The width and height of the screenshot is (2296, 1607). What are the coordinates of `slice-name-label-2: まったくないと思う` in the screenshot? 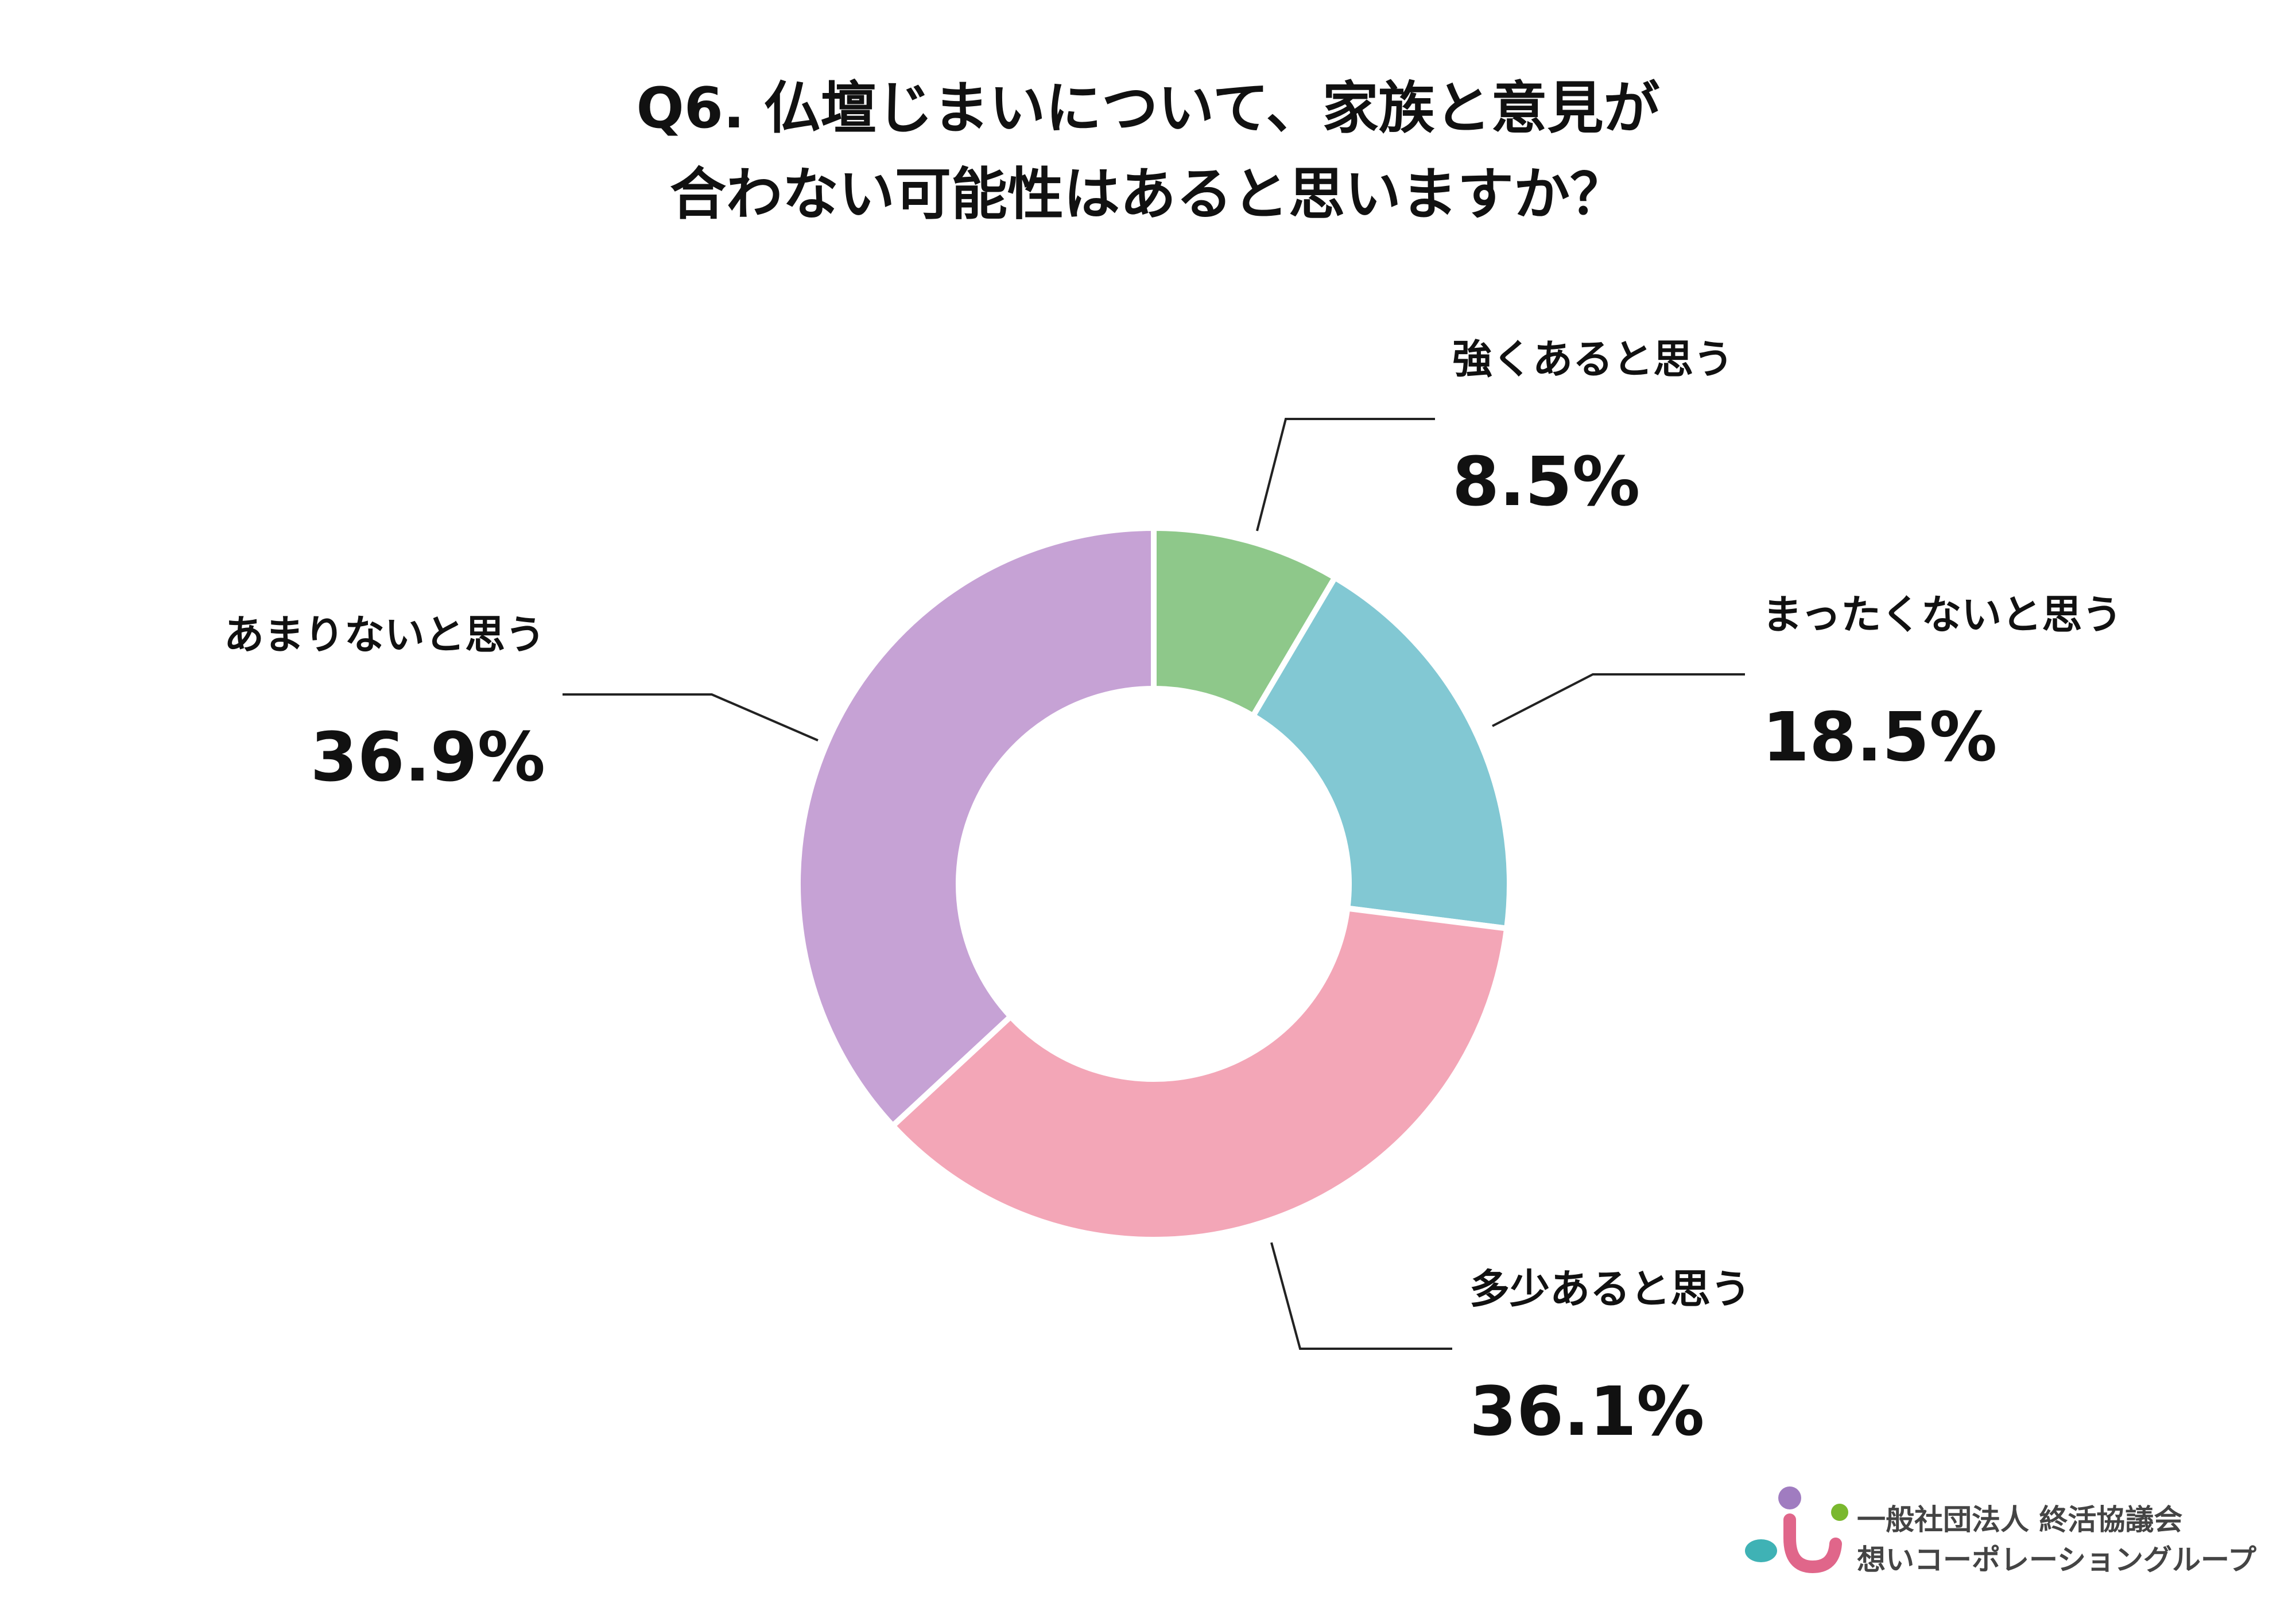 It's located at (1942, 615).